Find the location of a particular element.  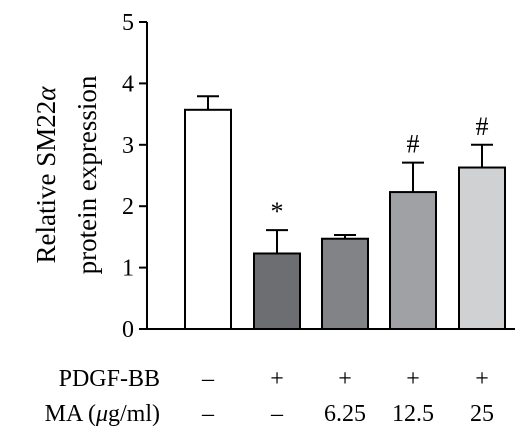

y-tick-label: 2 is located at coordinates (128, 207).